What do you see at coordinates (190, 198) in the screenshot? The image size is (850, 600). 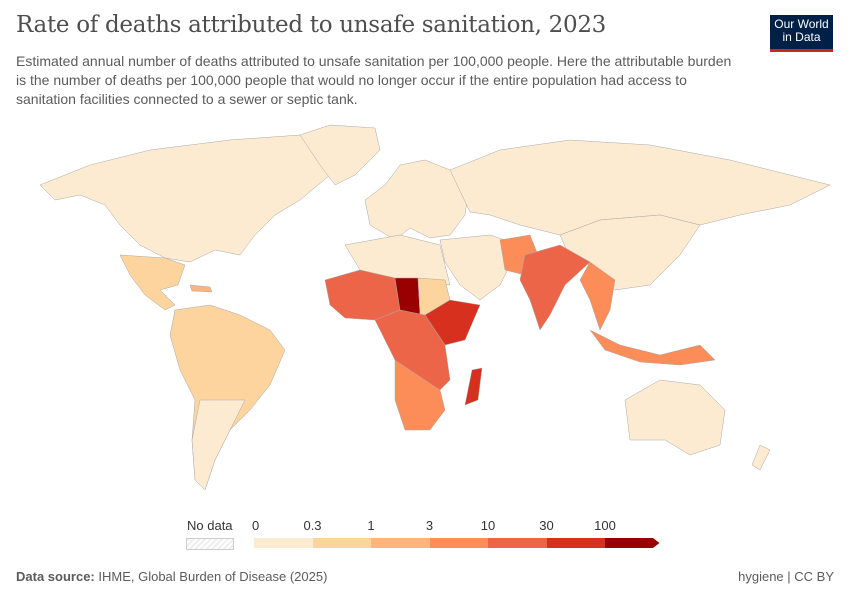 I see `region-north-america` at bounding box center [190, 198].